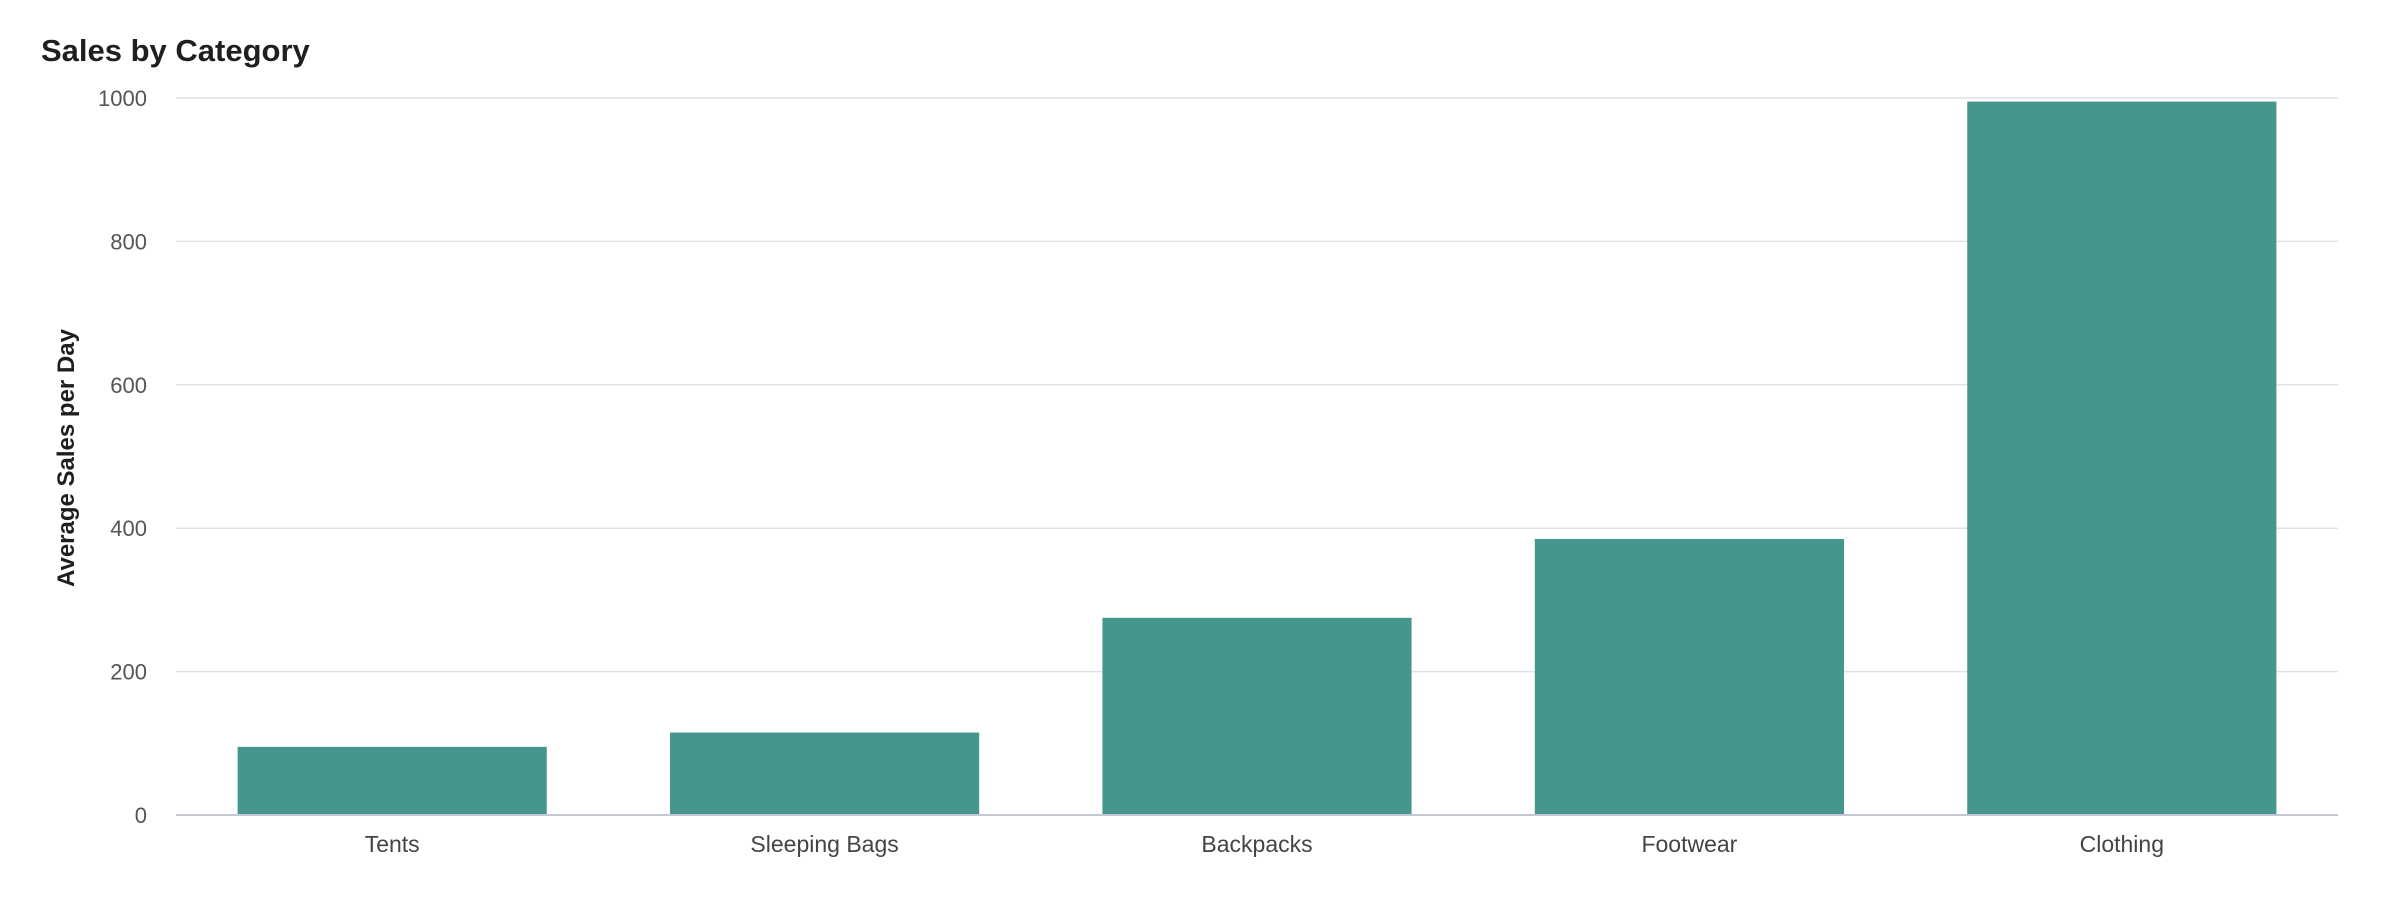  I want to click on chart-title: Sales by Category, so click(176, 50).